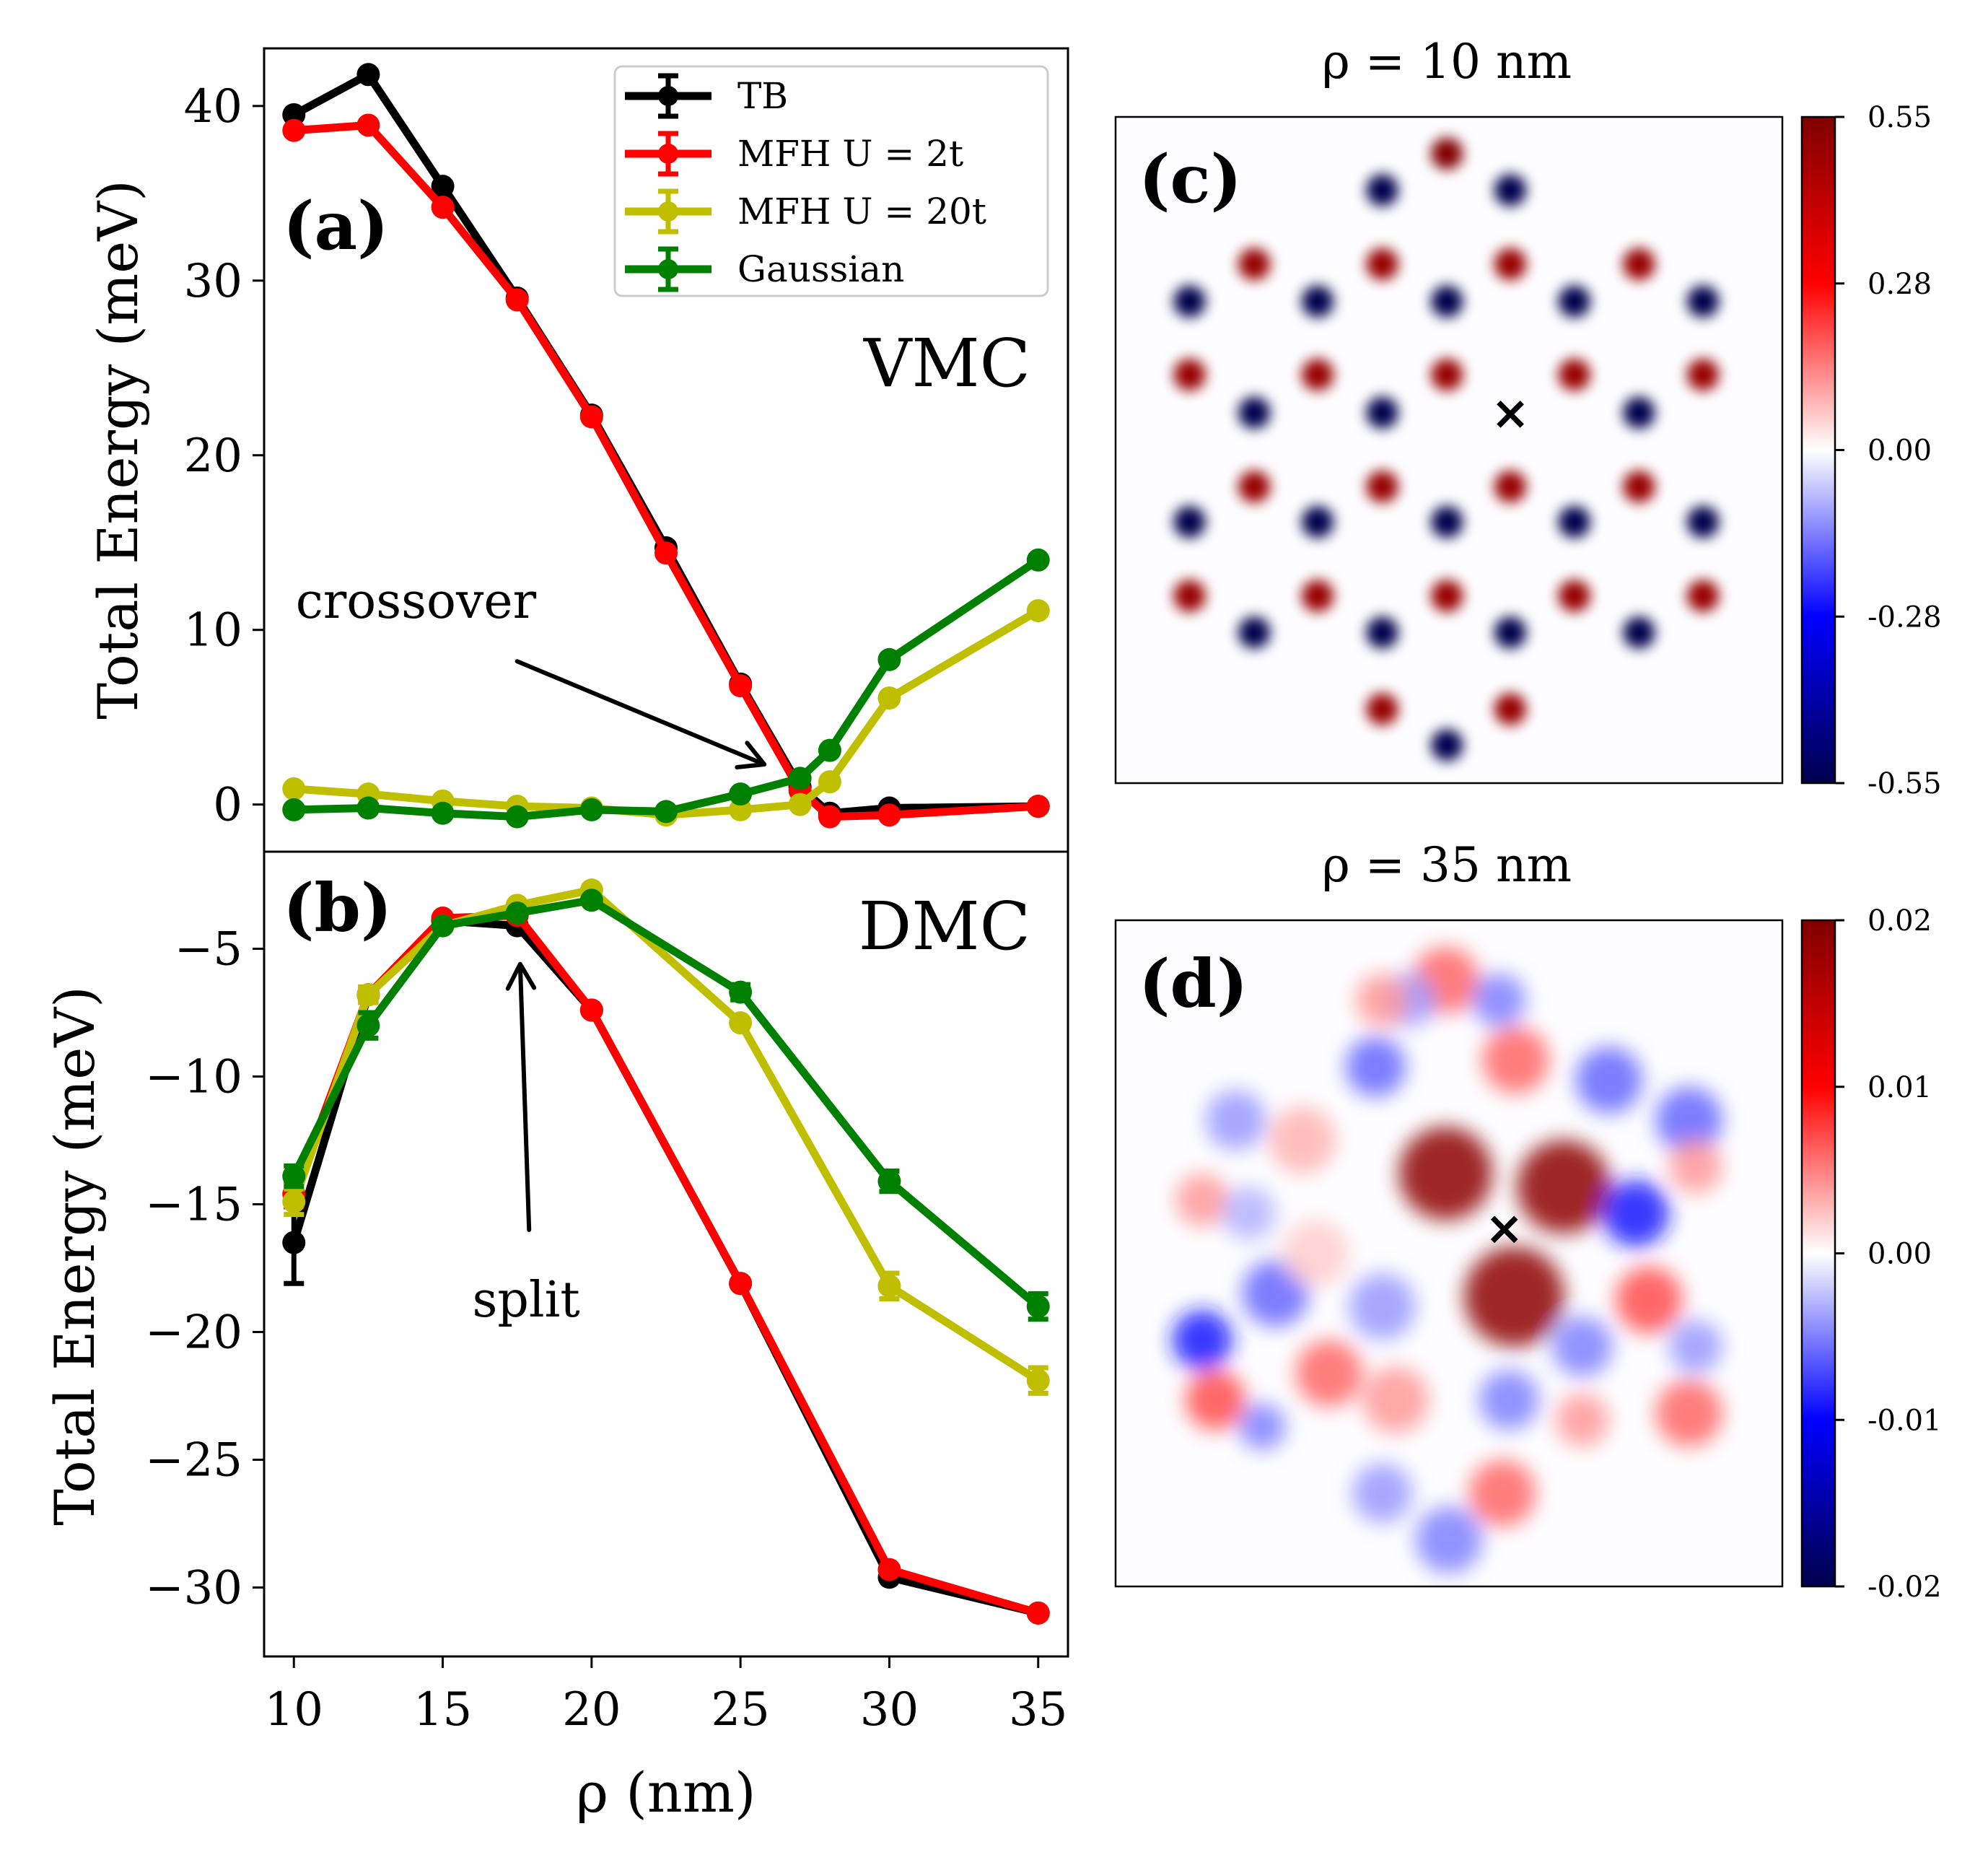 Image resolution: width=1988 pixels, height=1860 pixels. I want to click on panel-d-colorbar, so click(1818, 1253).